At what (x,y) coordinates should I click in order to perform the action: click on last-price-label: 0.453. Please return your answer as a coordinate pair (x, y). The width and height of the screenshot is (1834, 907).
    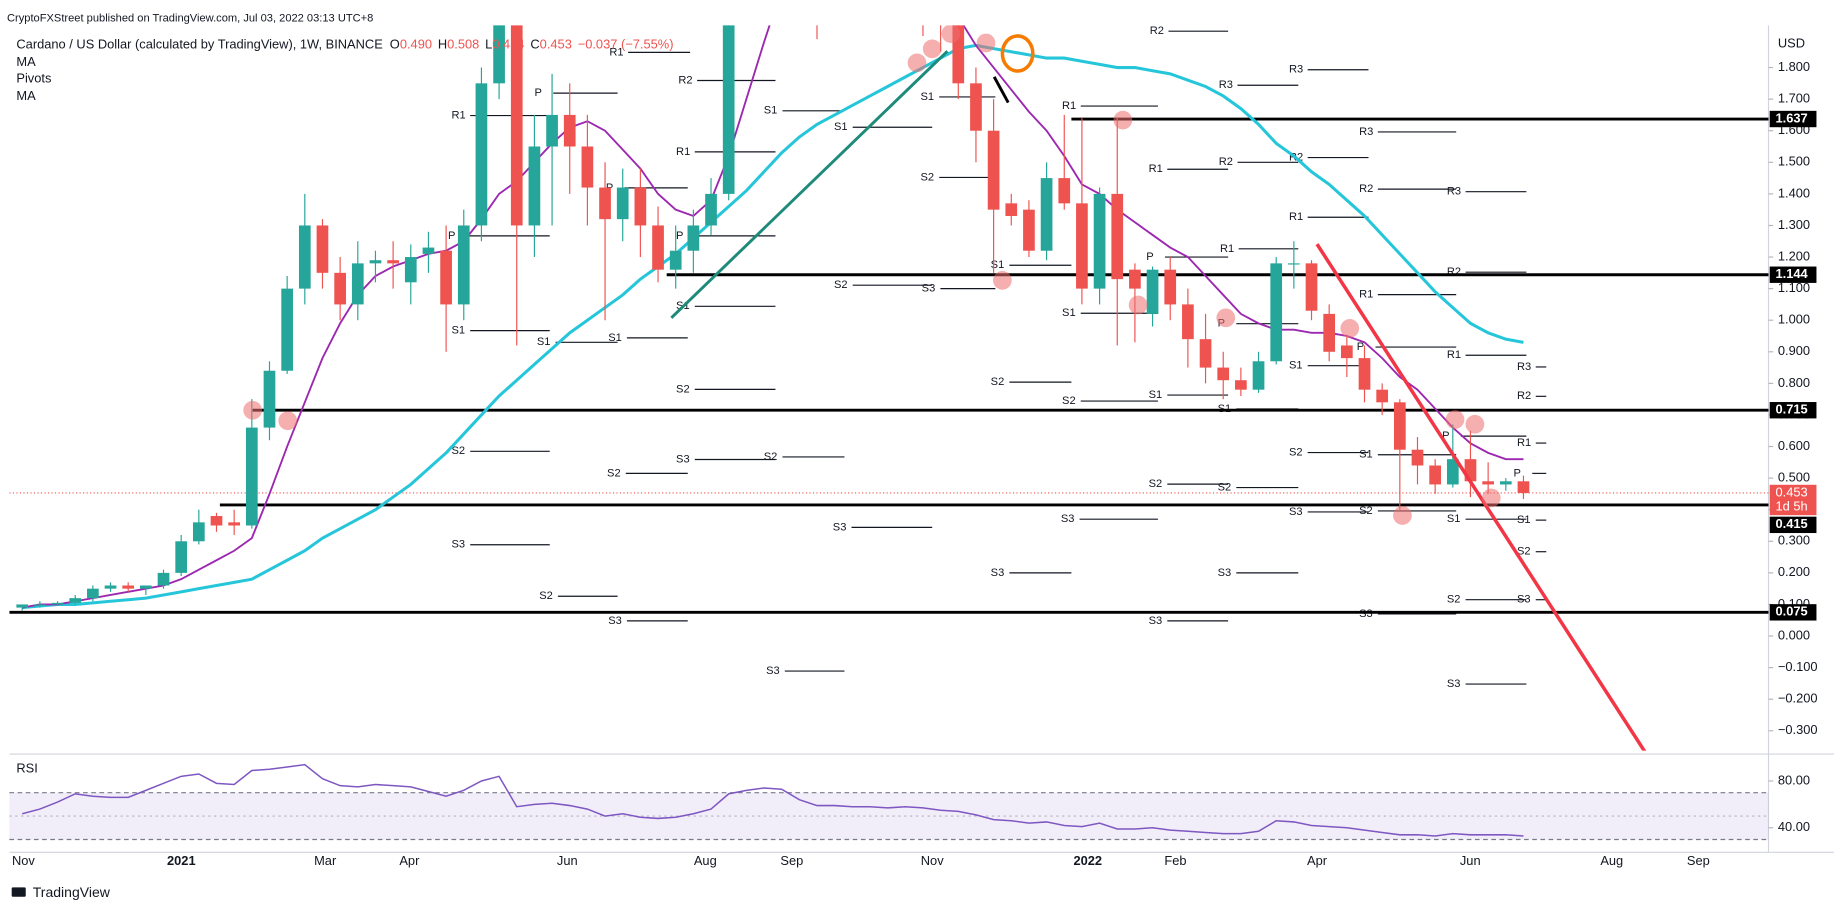
    Looking at the image, I should click on (1792, 491).